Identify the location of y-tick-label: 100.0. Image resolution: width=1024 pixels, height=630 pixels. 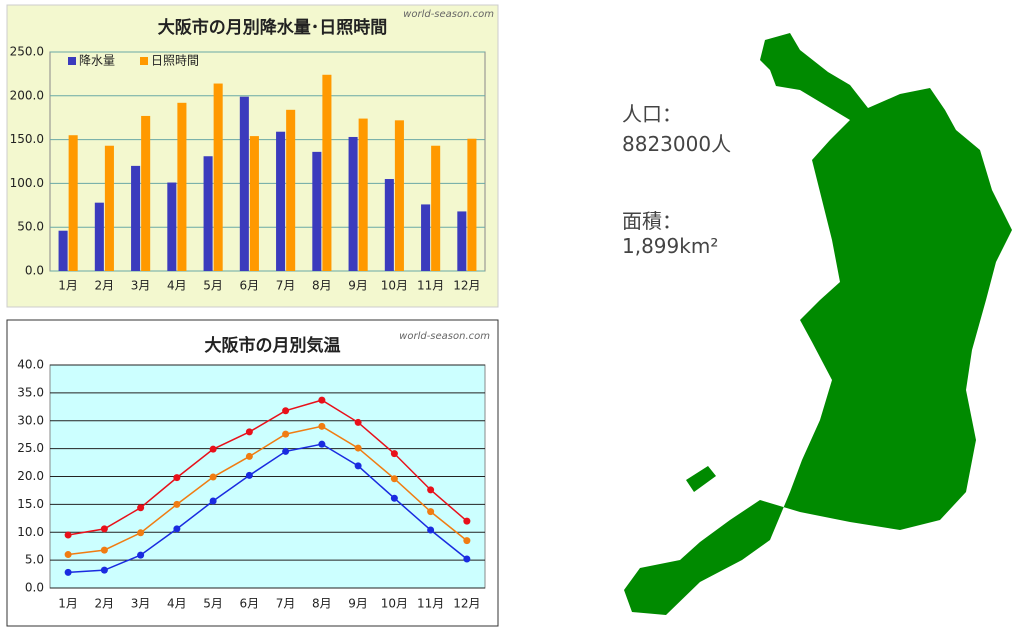
(27, 183).